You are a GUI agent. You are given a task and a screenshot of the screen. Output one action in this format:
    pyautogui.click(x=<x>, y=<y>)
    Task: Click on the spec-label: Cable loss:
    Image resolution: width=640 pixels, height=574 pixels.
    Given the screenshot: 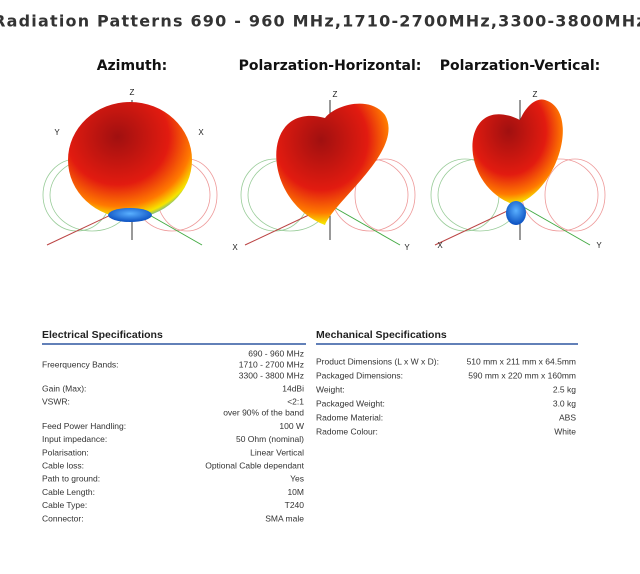 What is the action you would take?
    pyautogui.click(x=63, y=465)
    